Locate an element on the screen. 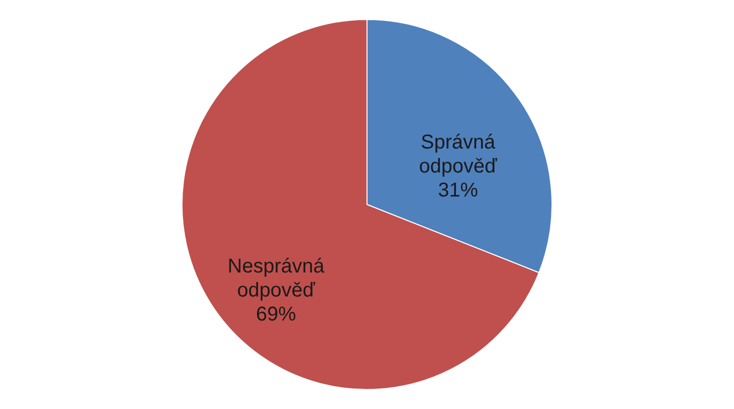 This screenshot has width=734, height=409. slice-label: Správná odpověď is located at coordinates (458, 155).